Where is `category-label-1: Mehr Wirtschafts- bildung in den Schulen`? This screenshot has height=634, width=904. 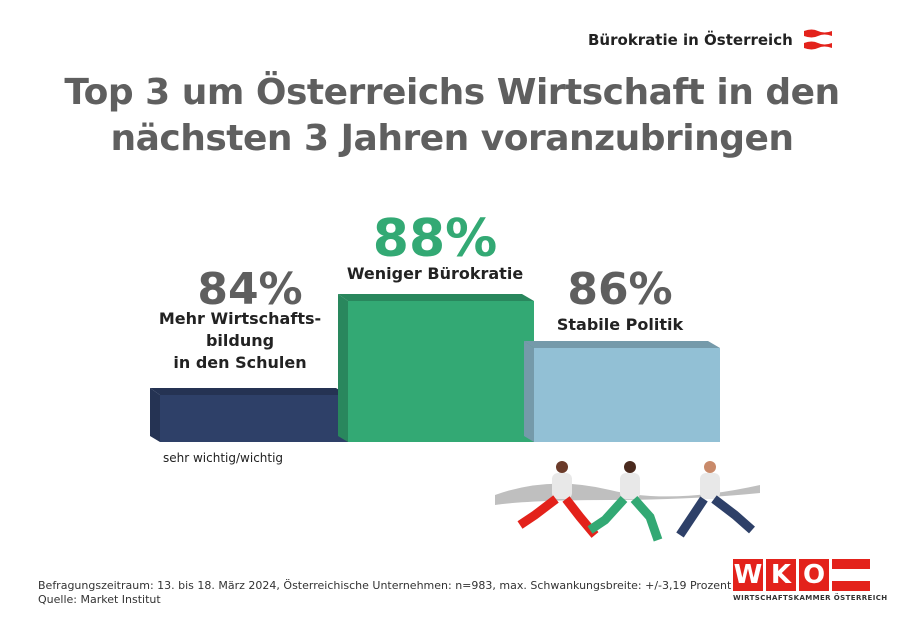 category-label-1: Mehr Wirtschafts- bildung in den Schulen is located at coordinates (240, 341).